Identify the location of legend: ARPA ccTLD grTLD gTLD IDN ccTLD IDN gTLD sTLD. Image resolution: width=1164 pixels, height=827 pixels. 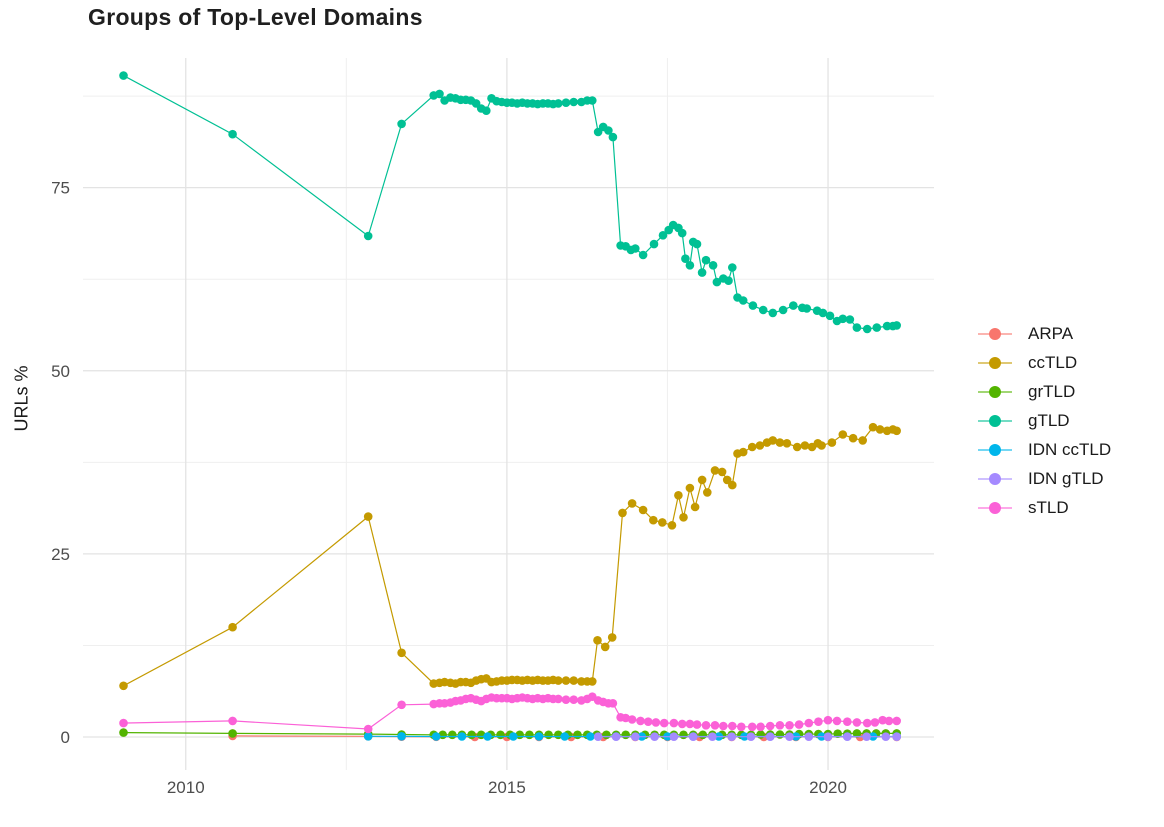
(1044, 420).